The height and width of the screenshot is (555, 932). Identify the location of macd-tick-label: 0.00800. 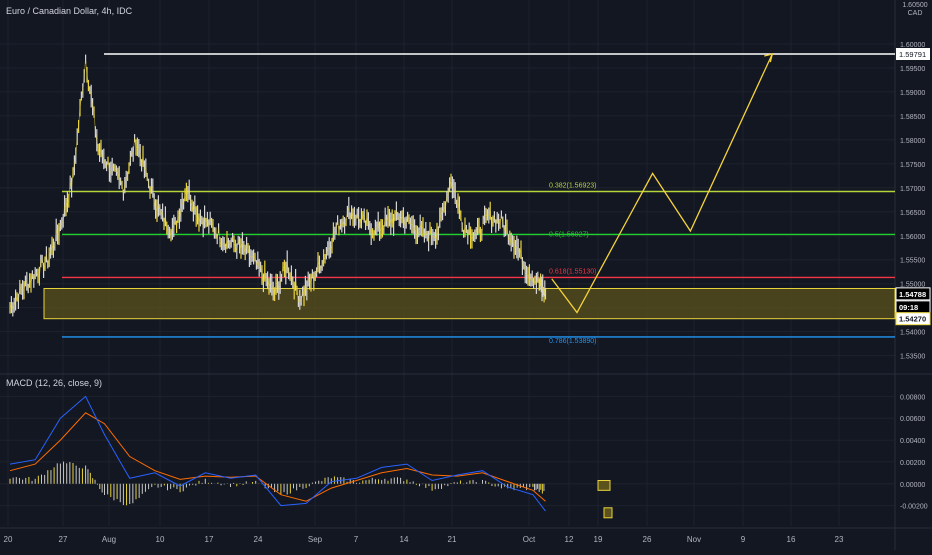
(912, 397).